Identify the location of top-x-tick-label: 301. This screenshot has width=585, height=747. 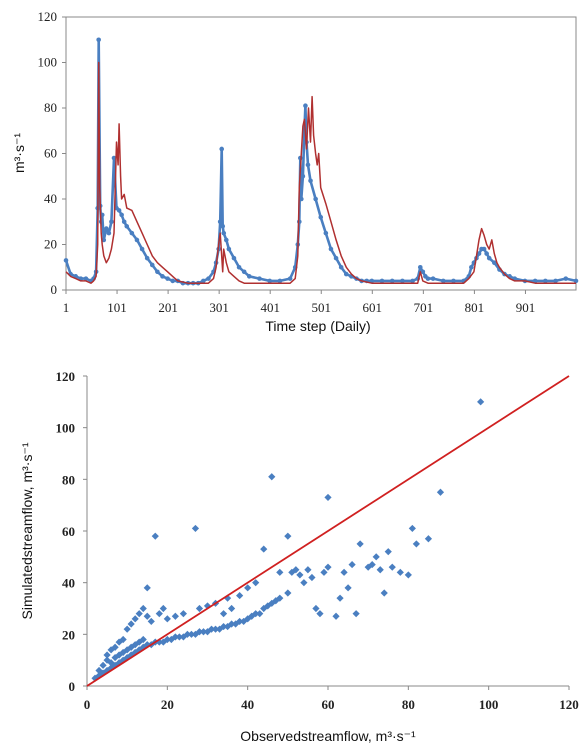
(219, 307).